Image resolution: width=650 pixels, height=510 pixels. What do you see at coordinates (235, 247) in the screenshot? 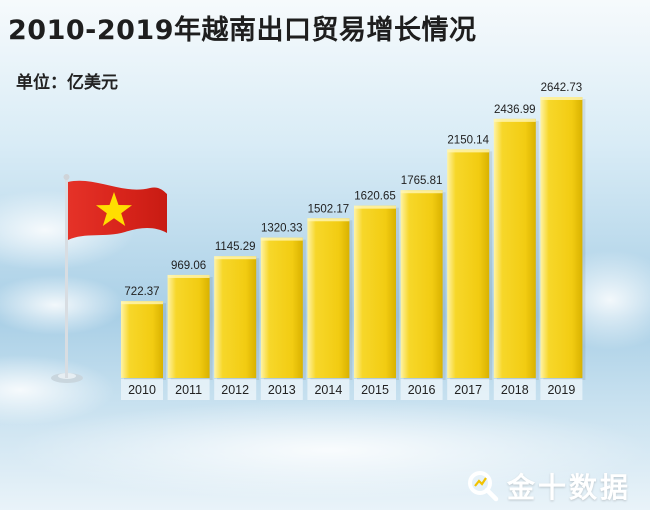
I see `value-label: 1145.29` at bounding box center [235, 247].